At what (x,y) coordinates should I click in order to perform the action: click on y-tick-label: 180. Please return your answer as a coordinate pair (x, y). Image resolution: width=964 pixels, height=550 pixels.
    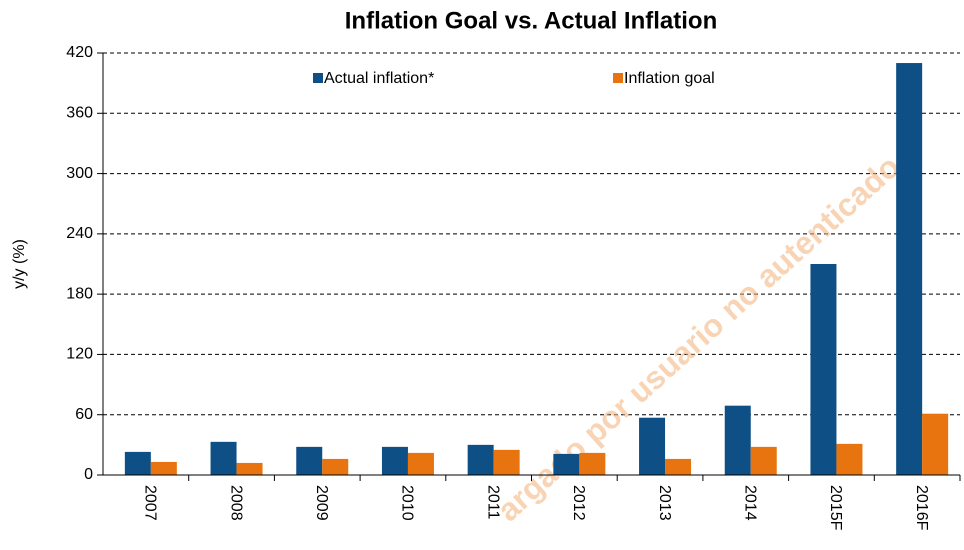
    Looking at the image, I should click on (79, 293).